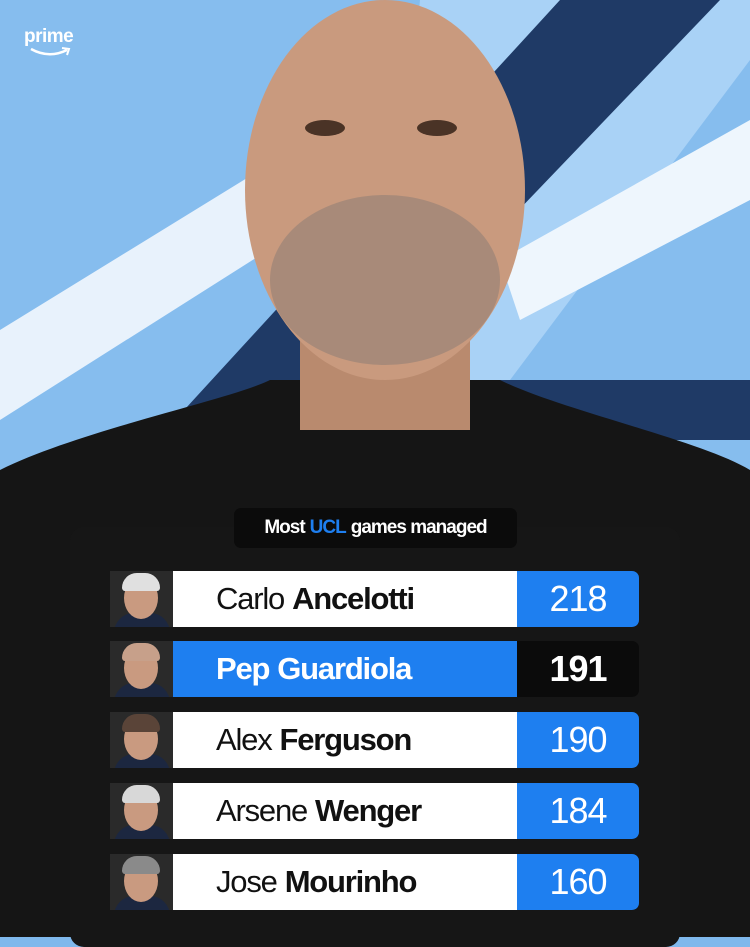 This screenshot has height=947, width=750. I want to click on smile-arrow-icon, so click(50, 51).